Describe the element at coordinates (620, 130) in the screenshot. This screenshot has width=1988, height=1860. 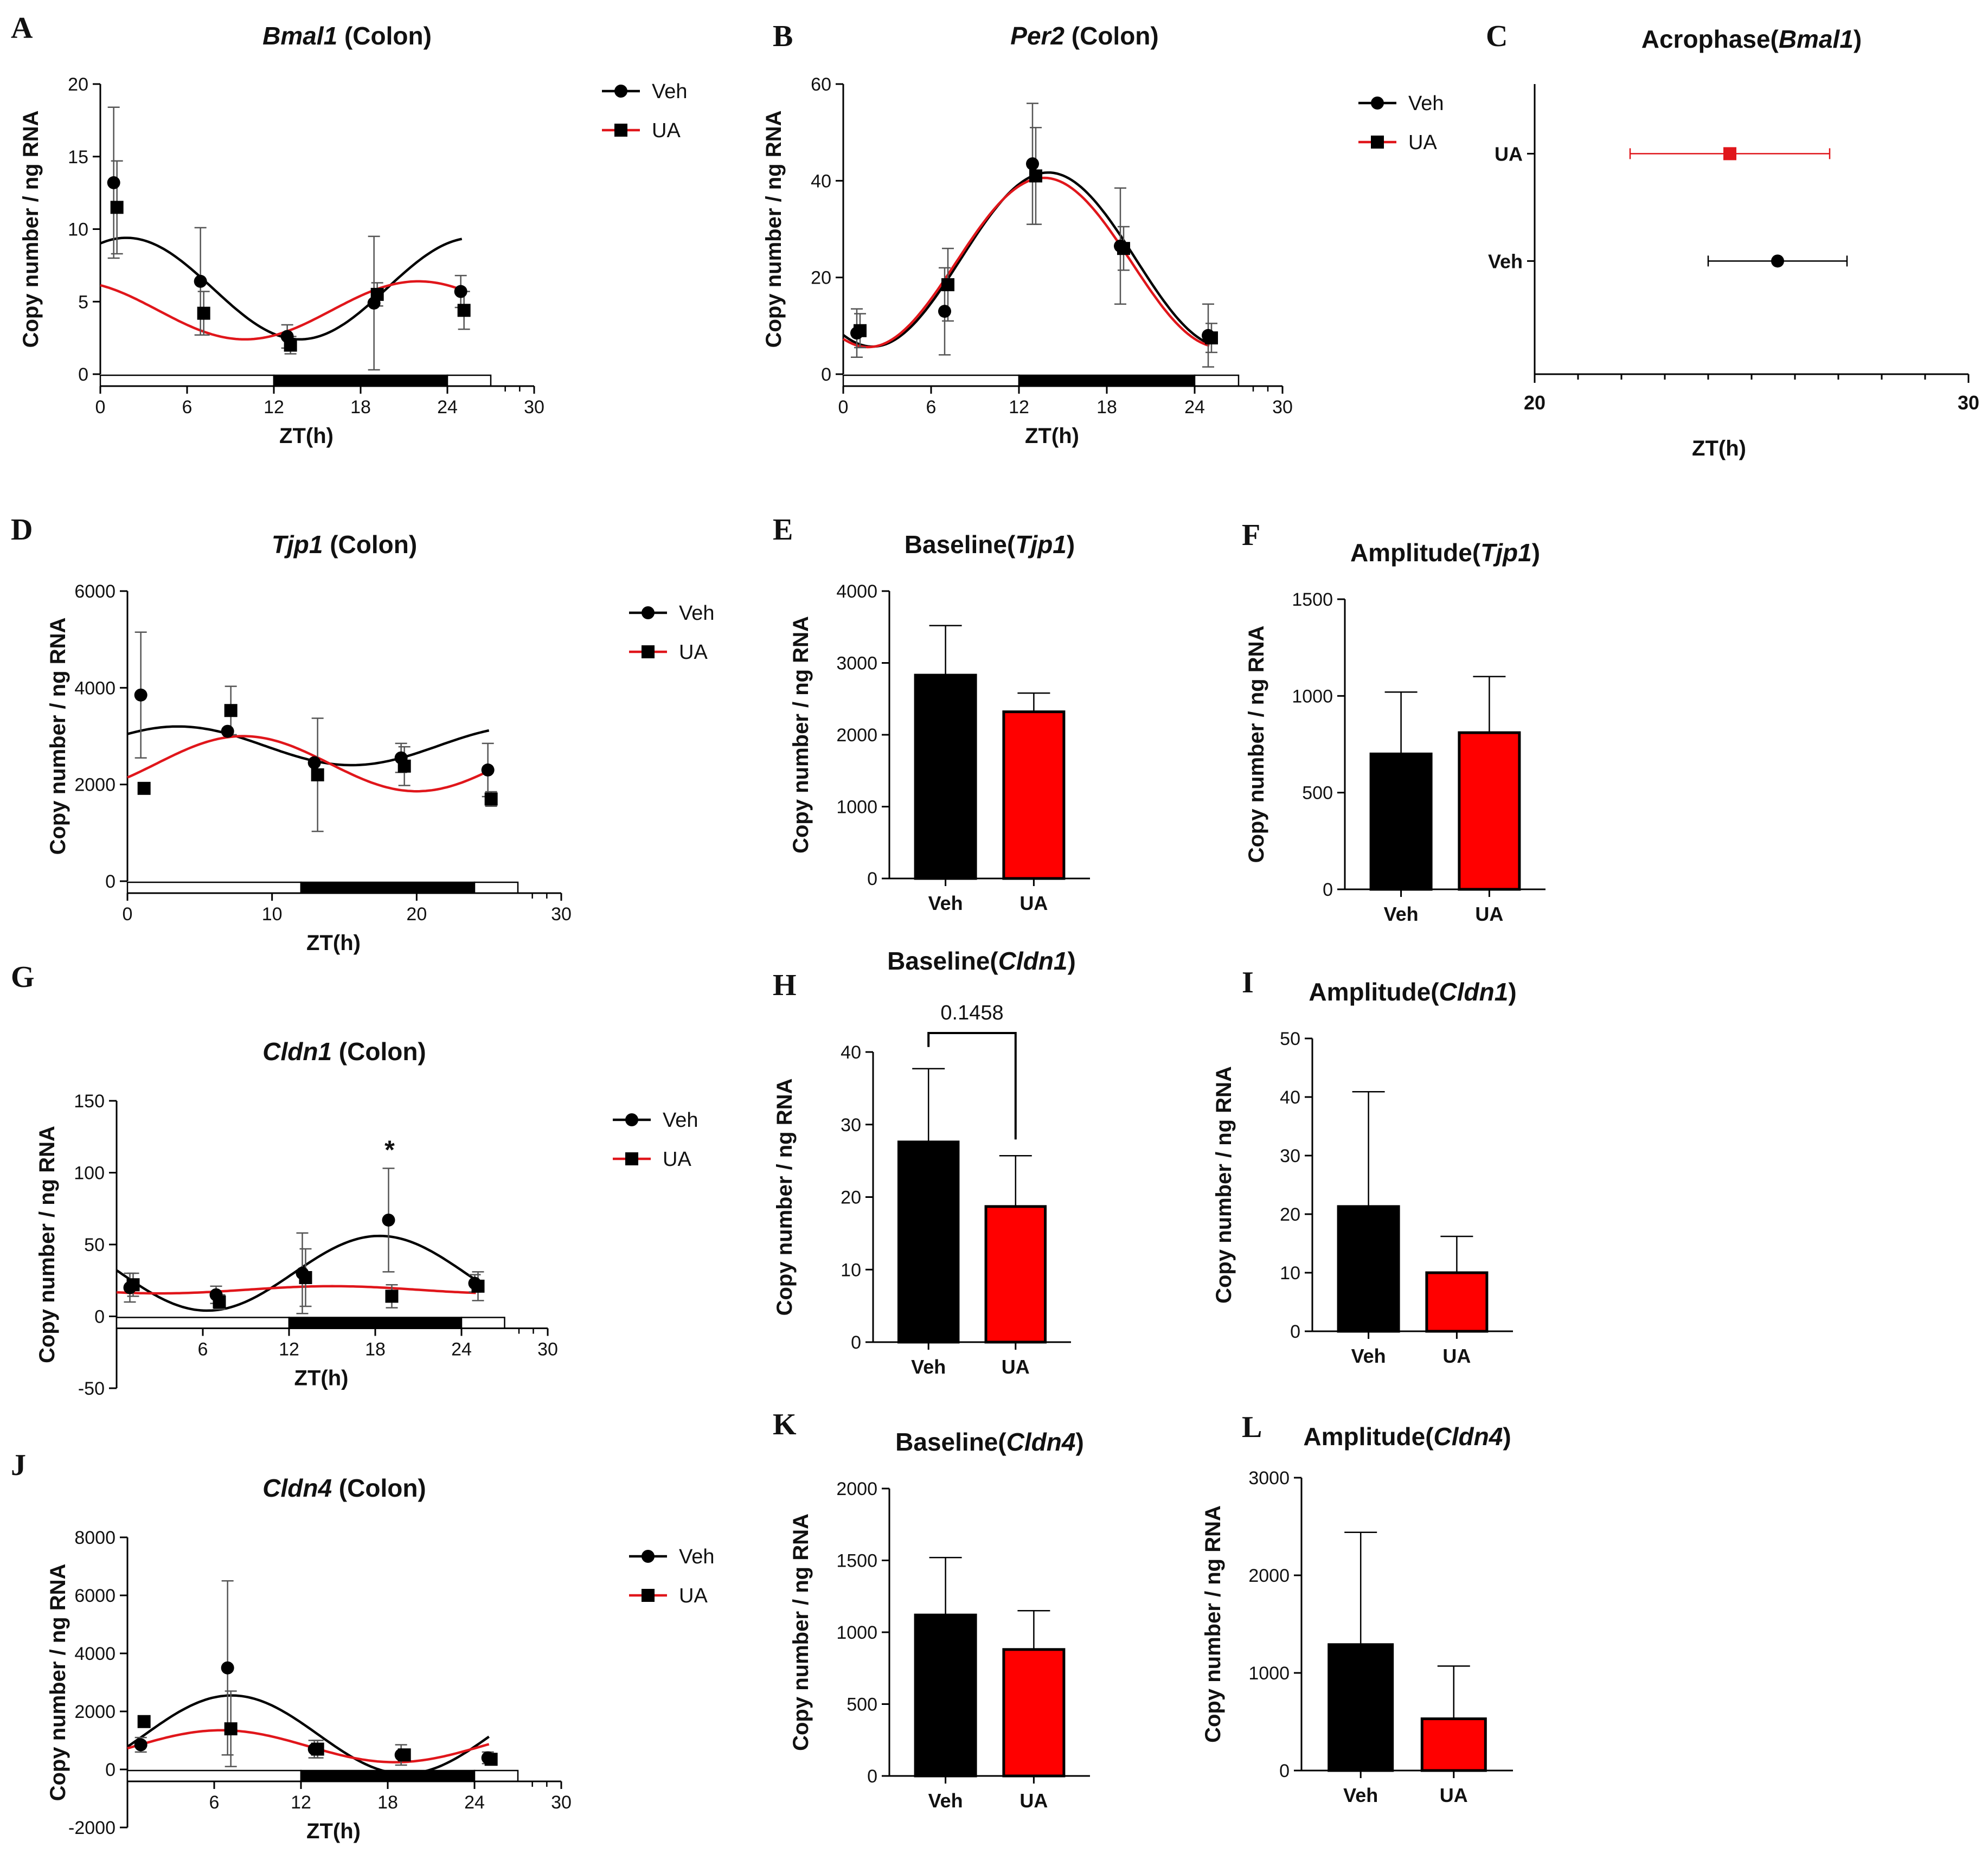
I see `legend-marker-ua` at that location.